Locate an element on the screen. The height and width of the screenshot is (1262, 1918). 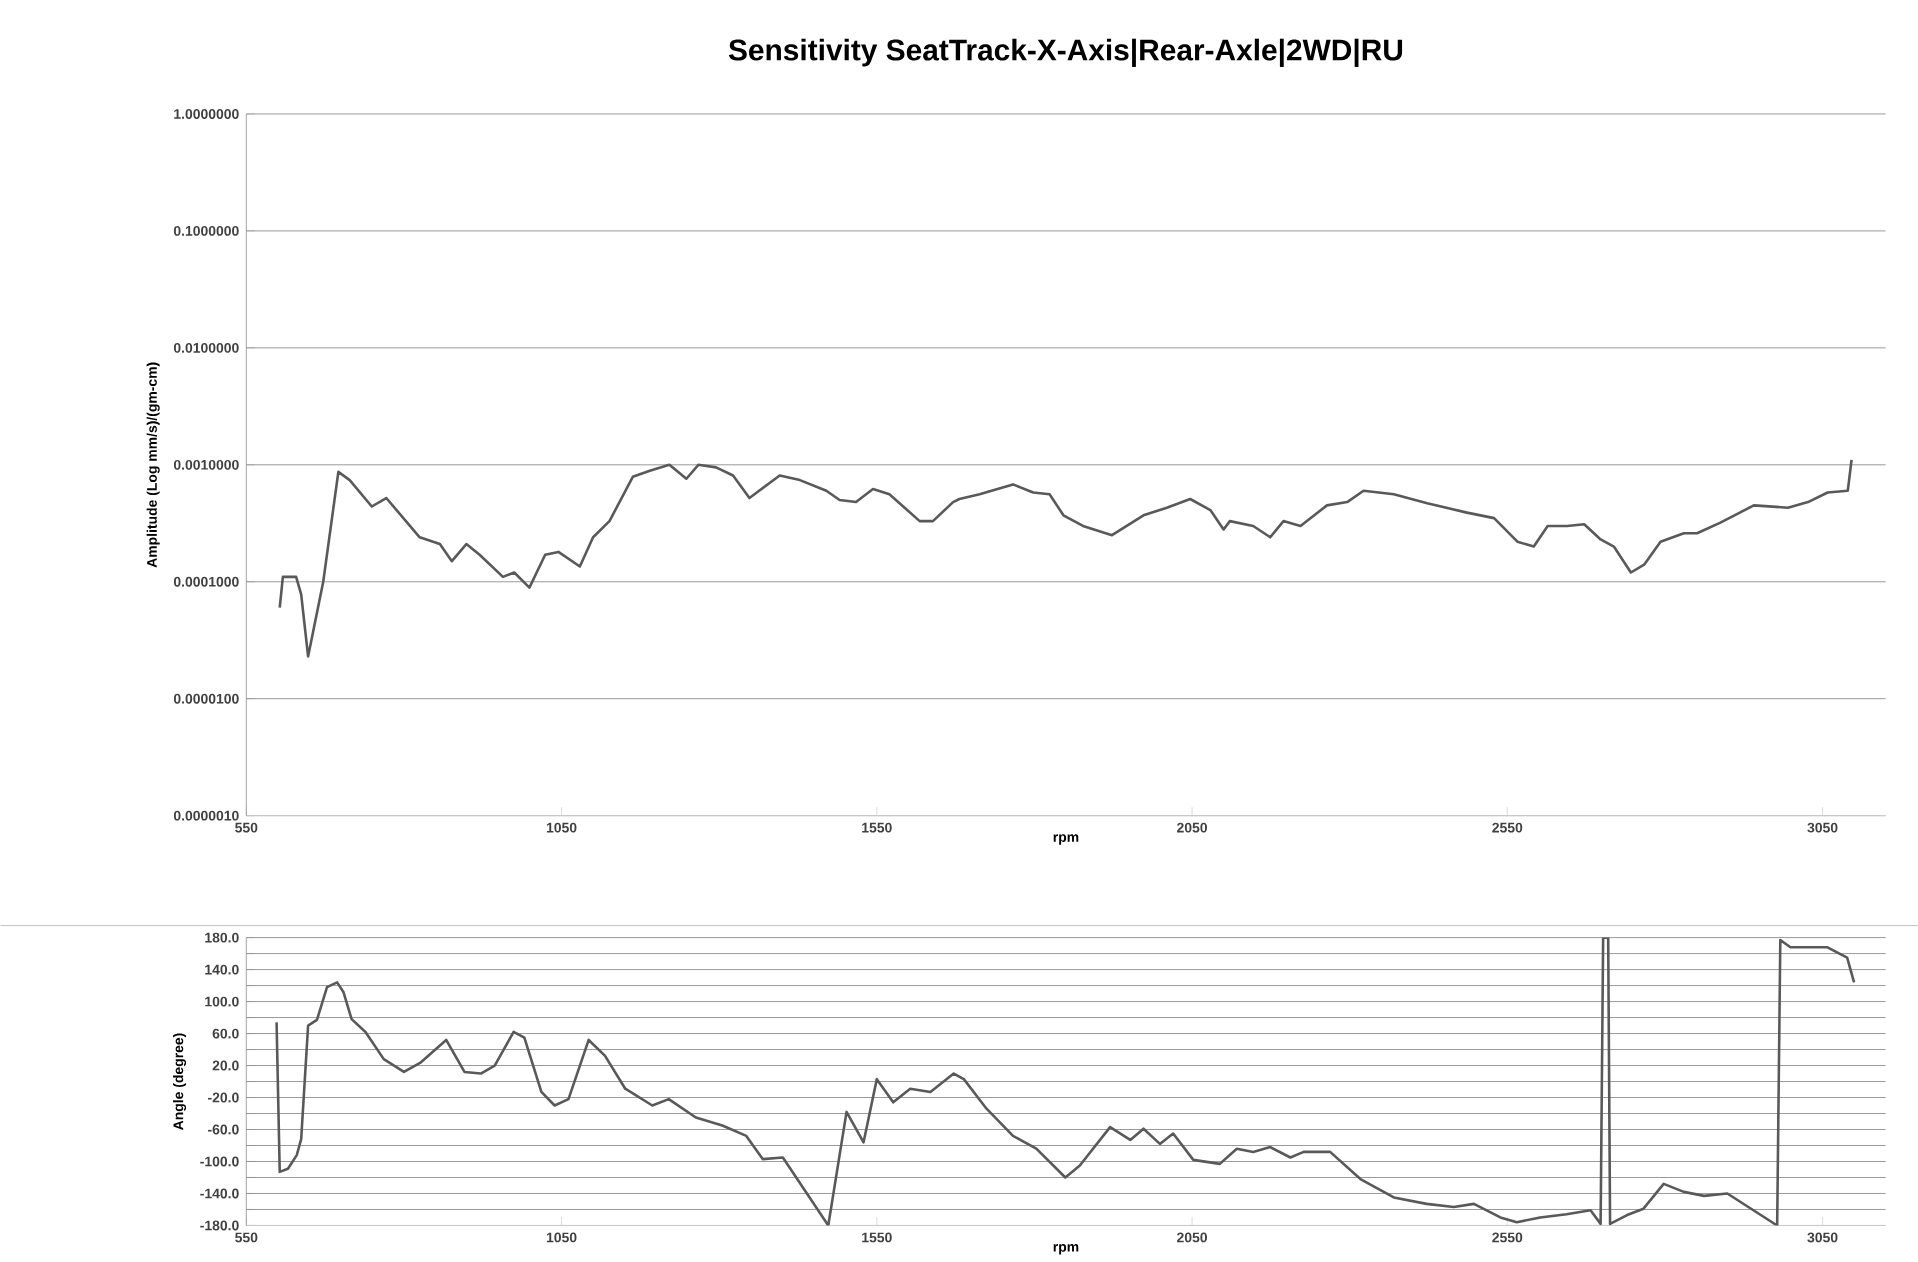
chart-title: Sensitivity SeatTrack-X-Axis|Rear-Axle|2WD|RU is located at coordinates (1065, 53).